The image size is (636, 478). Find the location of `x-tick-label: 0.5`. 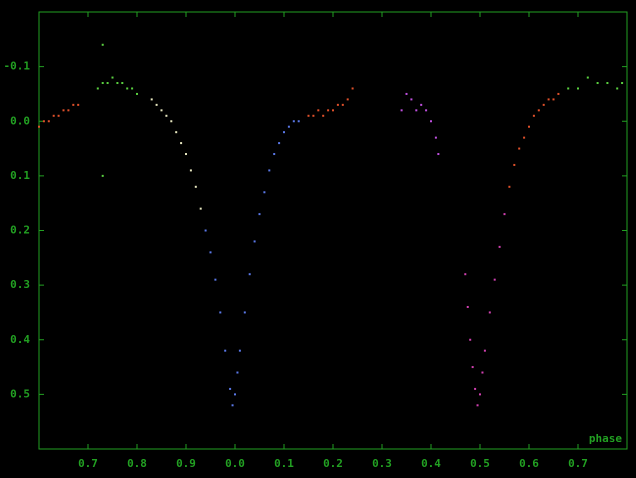

x-tick-label: 0.5 is located at coordinates (480, 463).